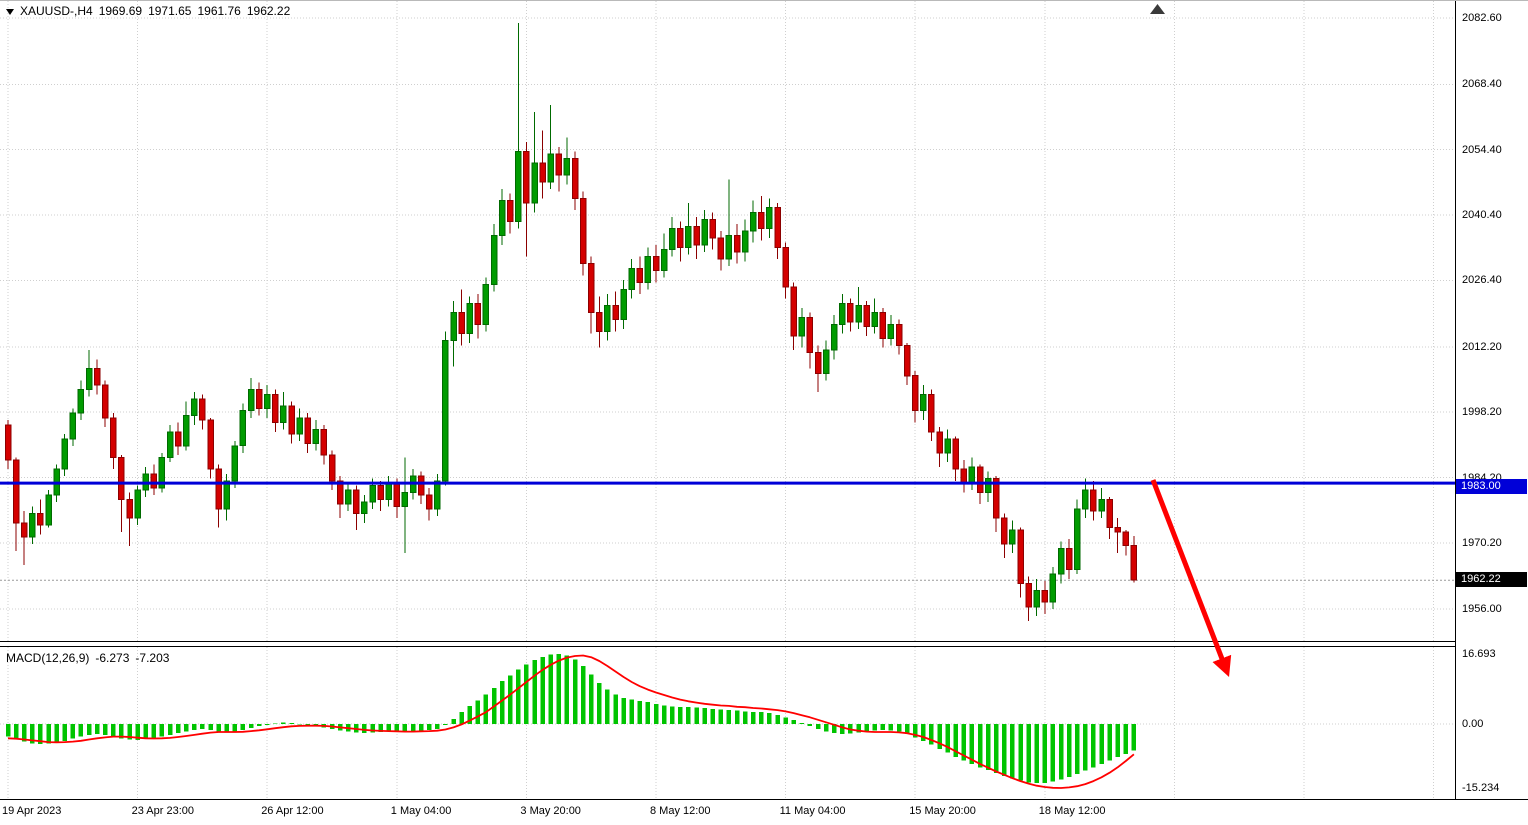 Image resolution: width=1528 pixels, height=825 pixels. What do you see at coordinates (10, 11) in the screenshot?
I see `symbol-dropdown-icon` at bounding box center [10, 11].